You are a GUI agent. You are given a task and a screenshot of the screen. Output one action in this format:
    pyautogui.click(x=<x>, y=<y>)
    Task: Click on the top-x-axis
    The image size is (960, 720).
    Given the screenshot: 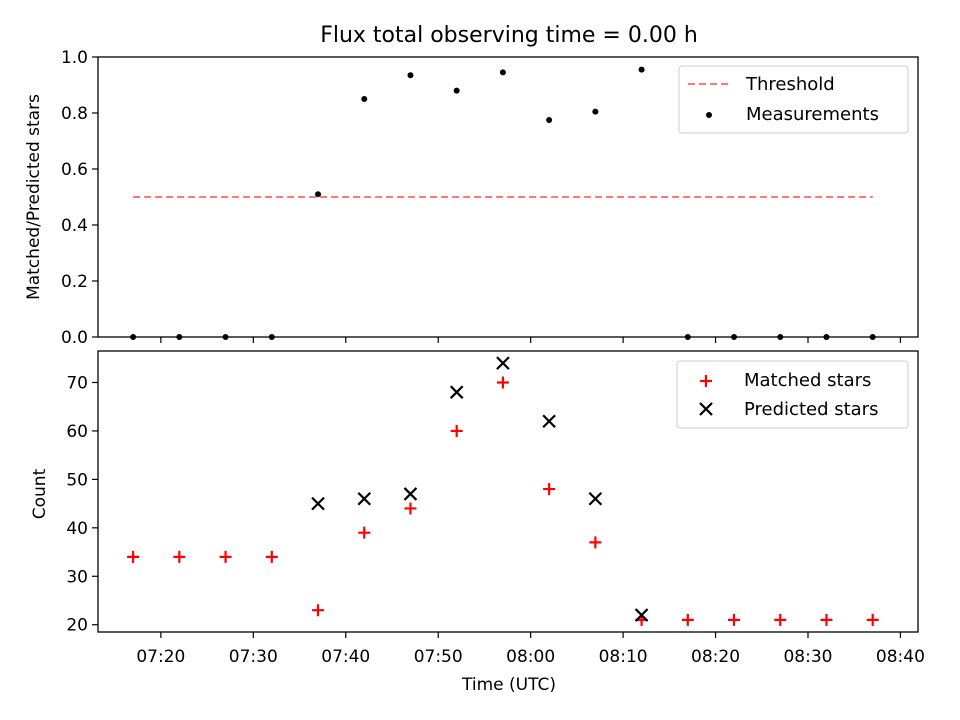 What is the action you would take?
    pyautogui.click(x=531, y=340)
    